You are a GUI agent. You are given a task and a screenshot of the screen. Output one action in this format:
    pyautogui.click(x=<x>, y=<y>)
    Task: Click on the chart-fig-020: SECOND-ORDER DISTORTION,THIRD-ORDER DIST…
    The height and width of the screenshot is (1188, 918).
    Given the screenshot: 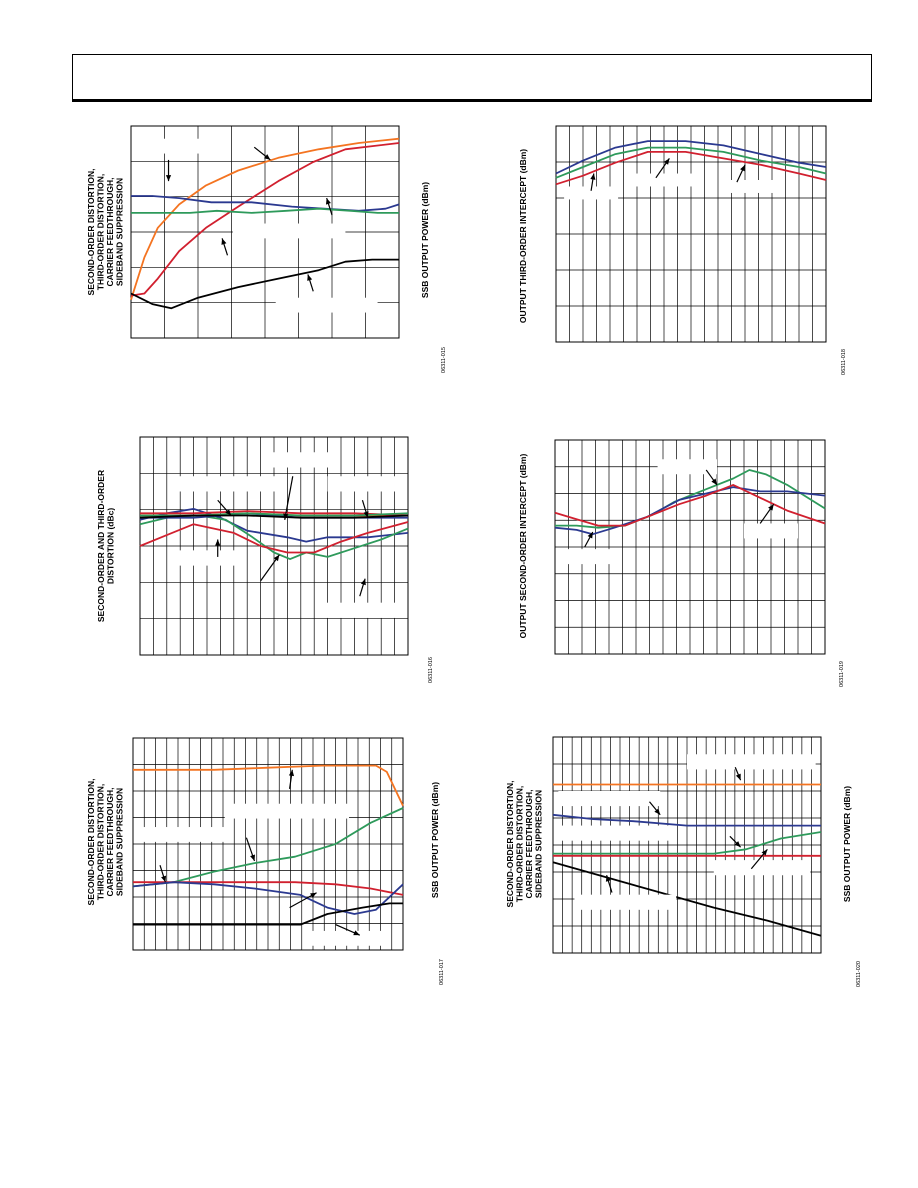 What is the action you would take?
    pyautogui.click(x=683, y=861)
    